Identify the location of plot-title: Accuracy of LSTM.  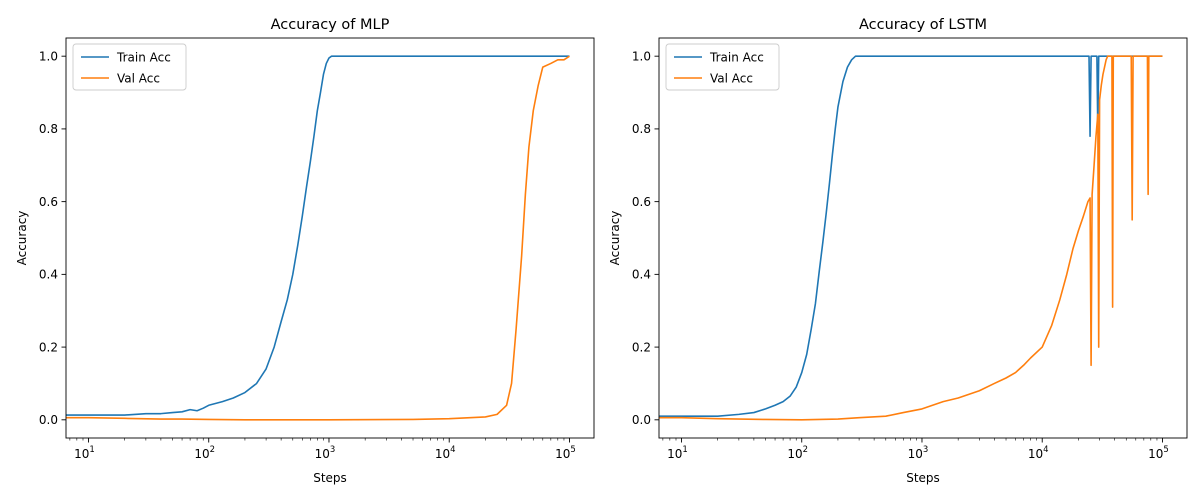
(923, 25).